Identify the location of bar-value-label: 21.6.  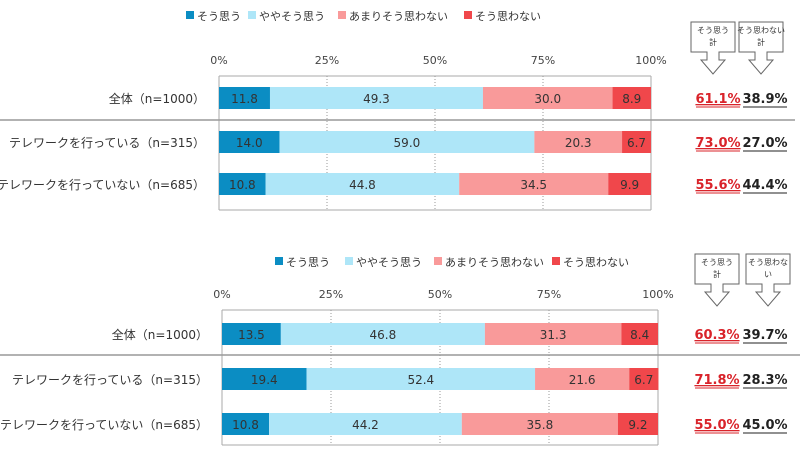
(582, 380).